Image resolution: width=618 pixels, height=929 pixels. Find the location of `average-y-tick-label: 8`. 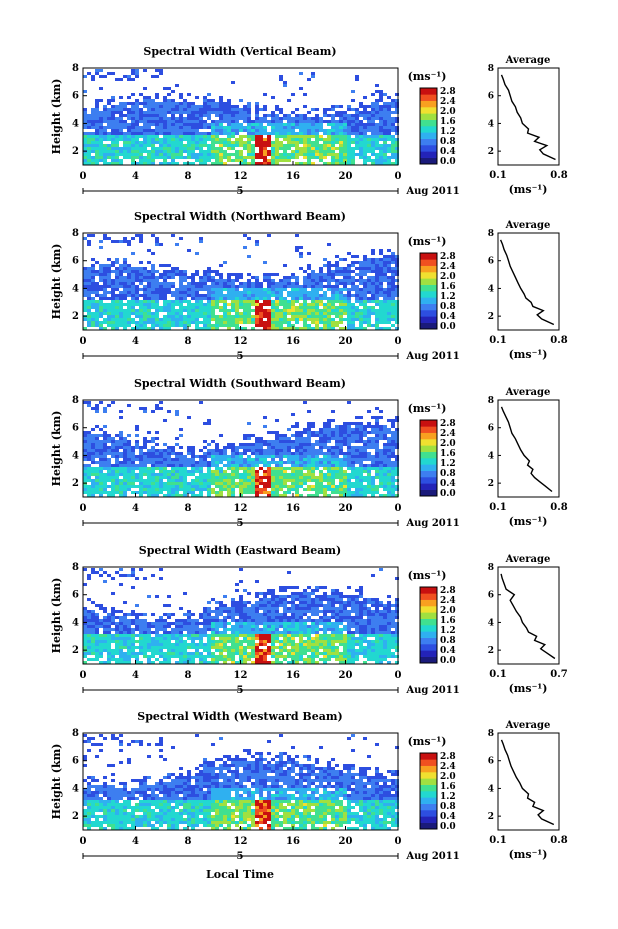

average-y-tick-label: 8 is located at coordinates (491, 401).